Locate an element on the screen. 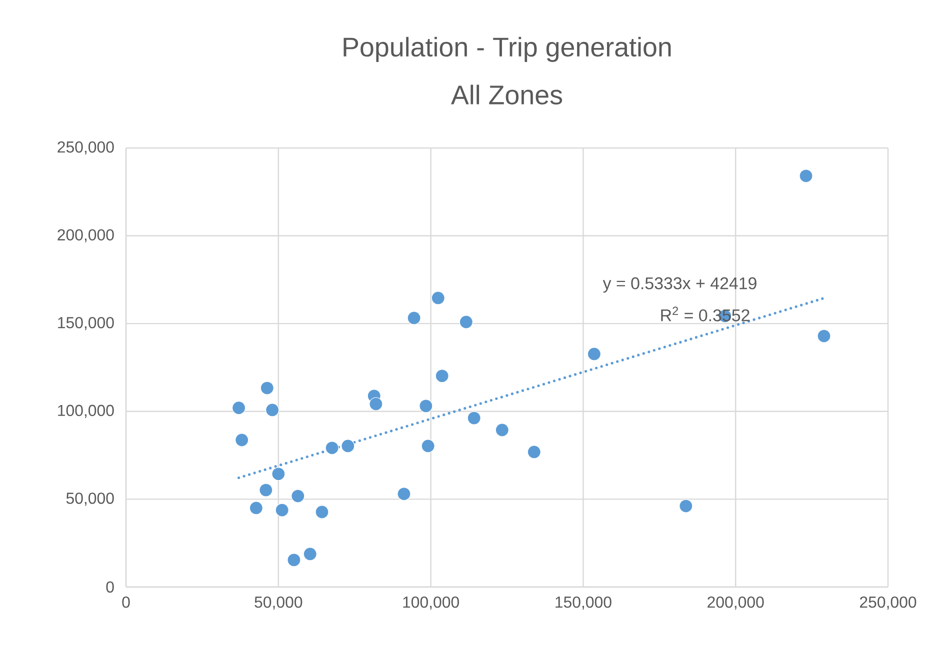 The width and height of the screenshot is (945, 646). y-tick-label: 250,000 is located at coordinates (86, 148).